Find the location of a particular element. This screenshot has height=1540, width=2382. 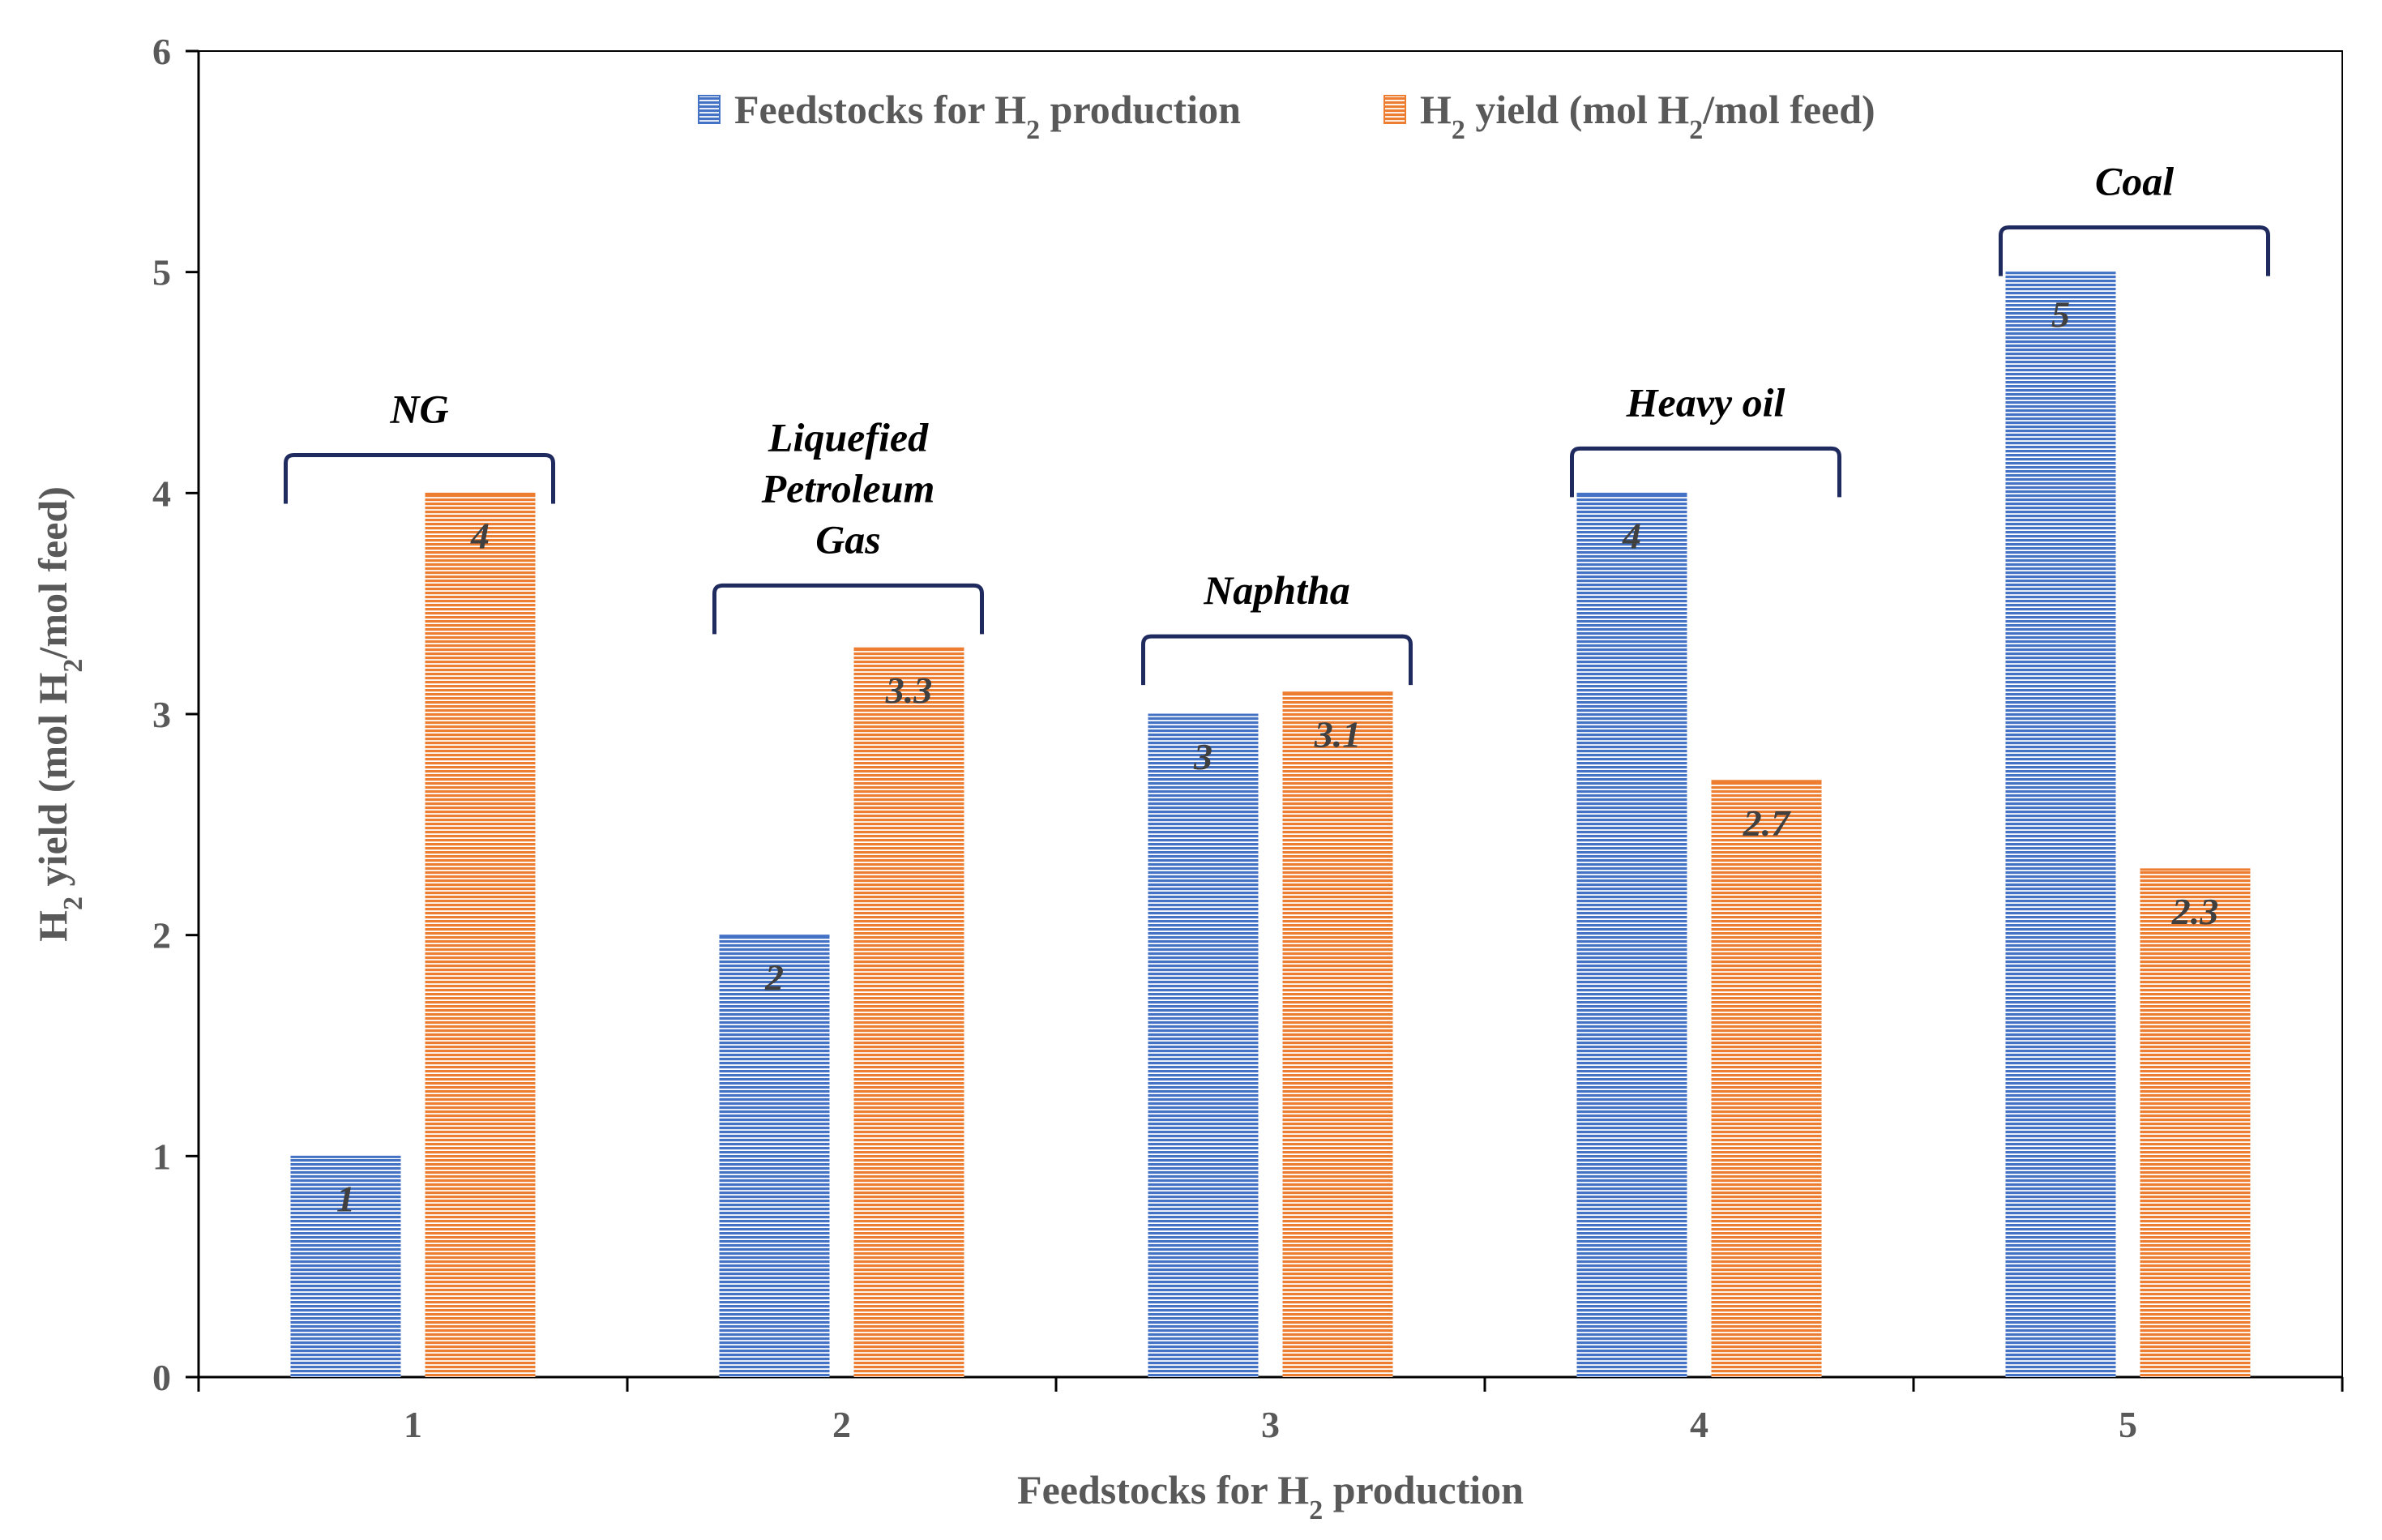

x-tick-label: 1 is located at coordinates (413, 1424).